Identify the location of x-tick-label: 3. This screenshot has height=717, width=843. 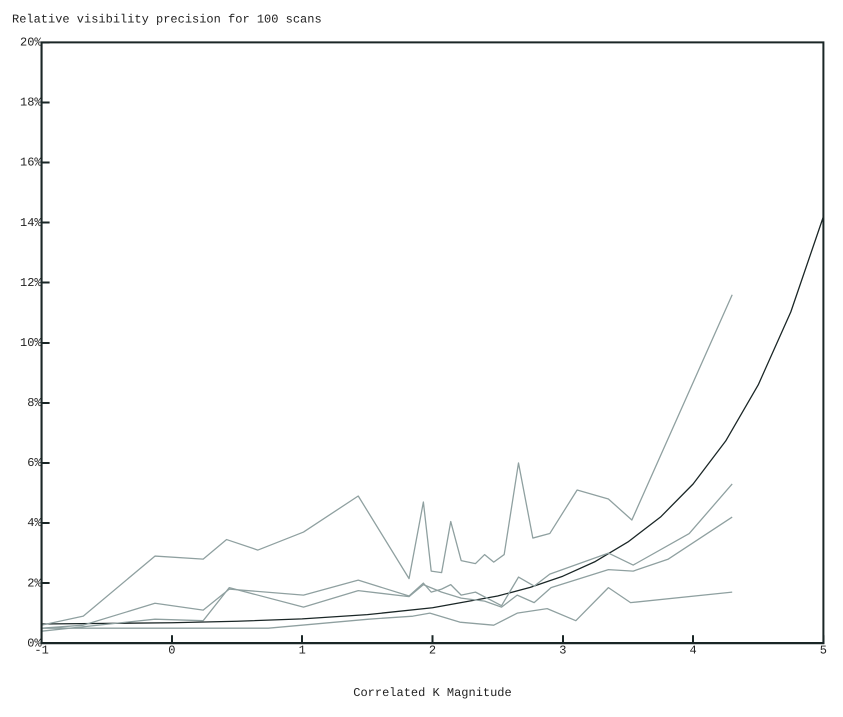
(562, 651).